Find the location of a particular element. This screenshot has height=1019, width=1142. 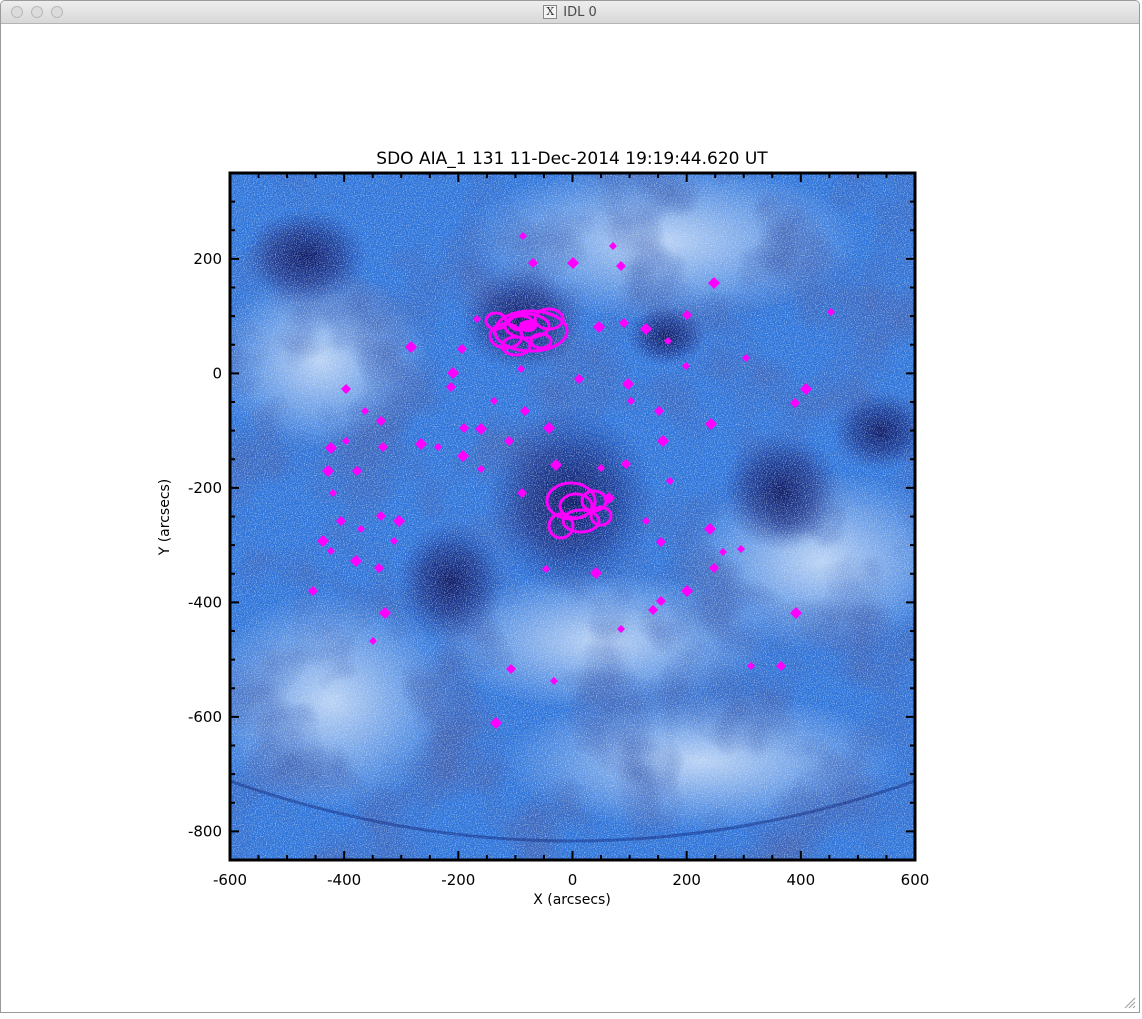

x-axis-label: X (arcsecs) is located at coordinates (572, 900).